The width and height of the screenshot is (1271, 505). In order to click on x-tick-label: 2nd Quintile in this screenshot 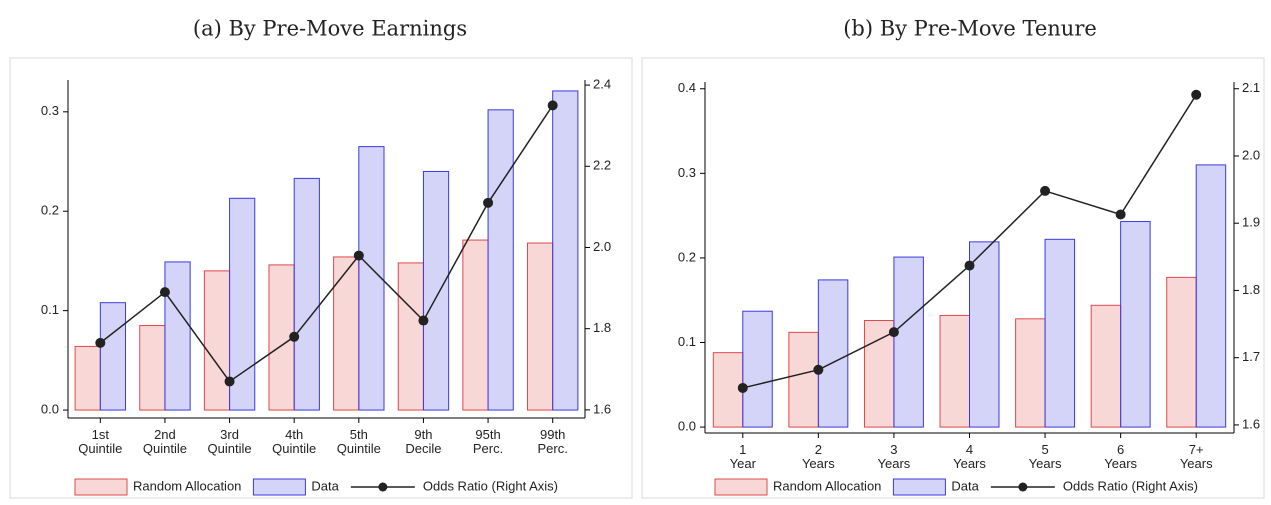, I will do `click(165, 441)`.